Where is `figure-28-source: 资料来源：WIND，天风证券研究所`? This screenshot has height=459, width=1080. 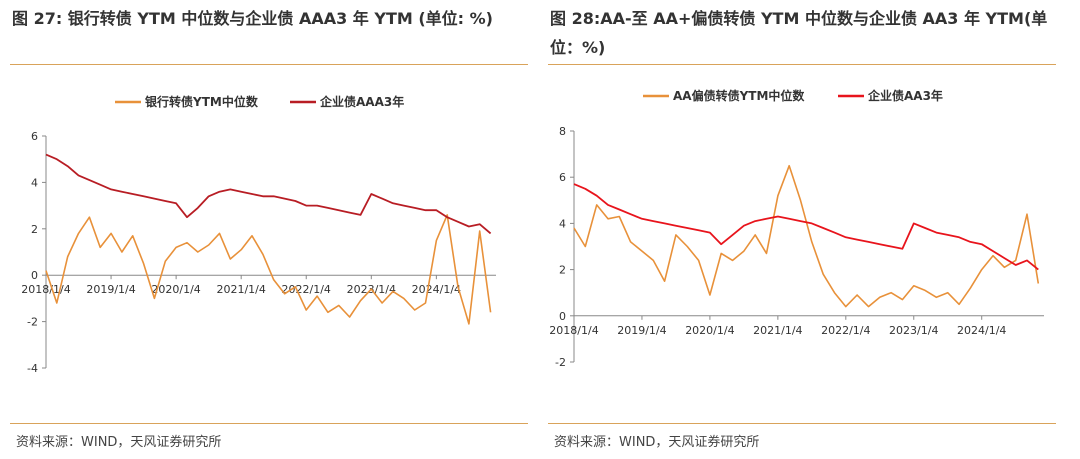
figure-28-source: 资料来源：WIND，天风证券研究所 is located at coordinates (657, 442).